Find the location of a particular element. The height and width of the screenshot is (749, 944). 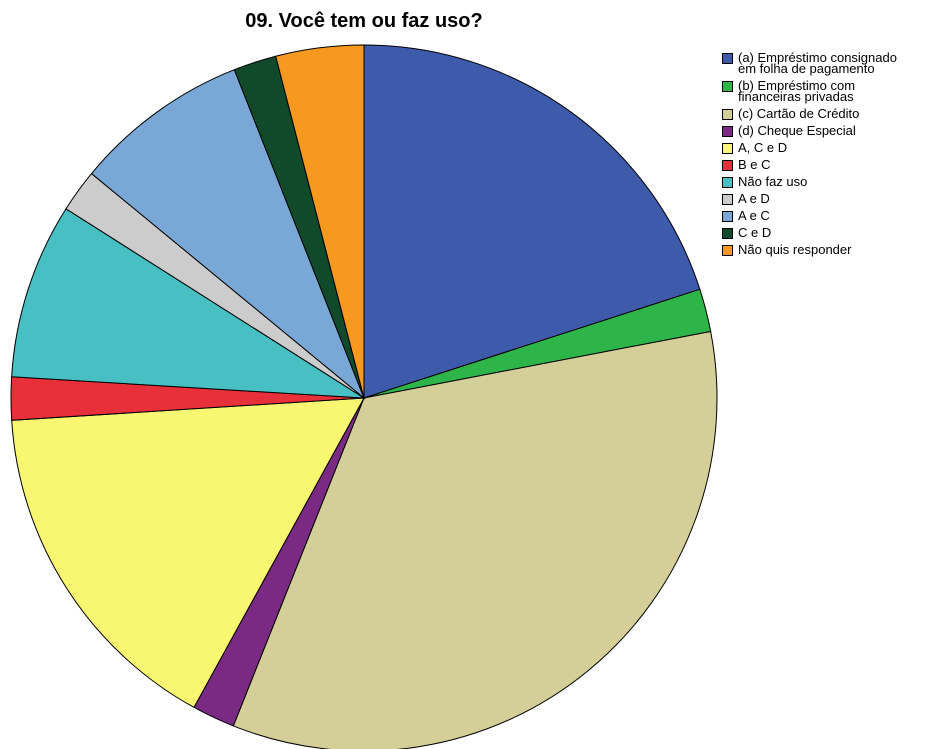

legend-item-10: Não quis responder is located at coordinates (832, 249).